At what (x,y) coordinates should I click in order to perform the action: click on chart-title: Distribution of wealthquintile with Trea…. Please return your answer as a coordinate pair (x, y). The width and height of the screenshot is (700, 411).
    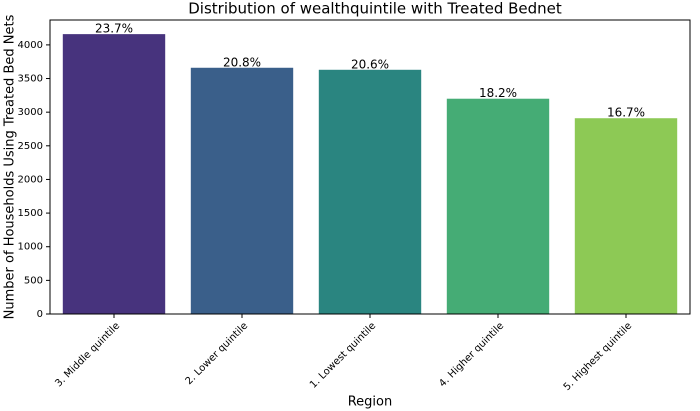
    Looking at the image, I should click on (375, 9).